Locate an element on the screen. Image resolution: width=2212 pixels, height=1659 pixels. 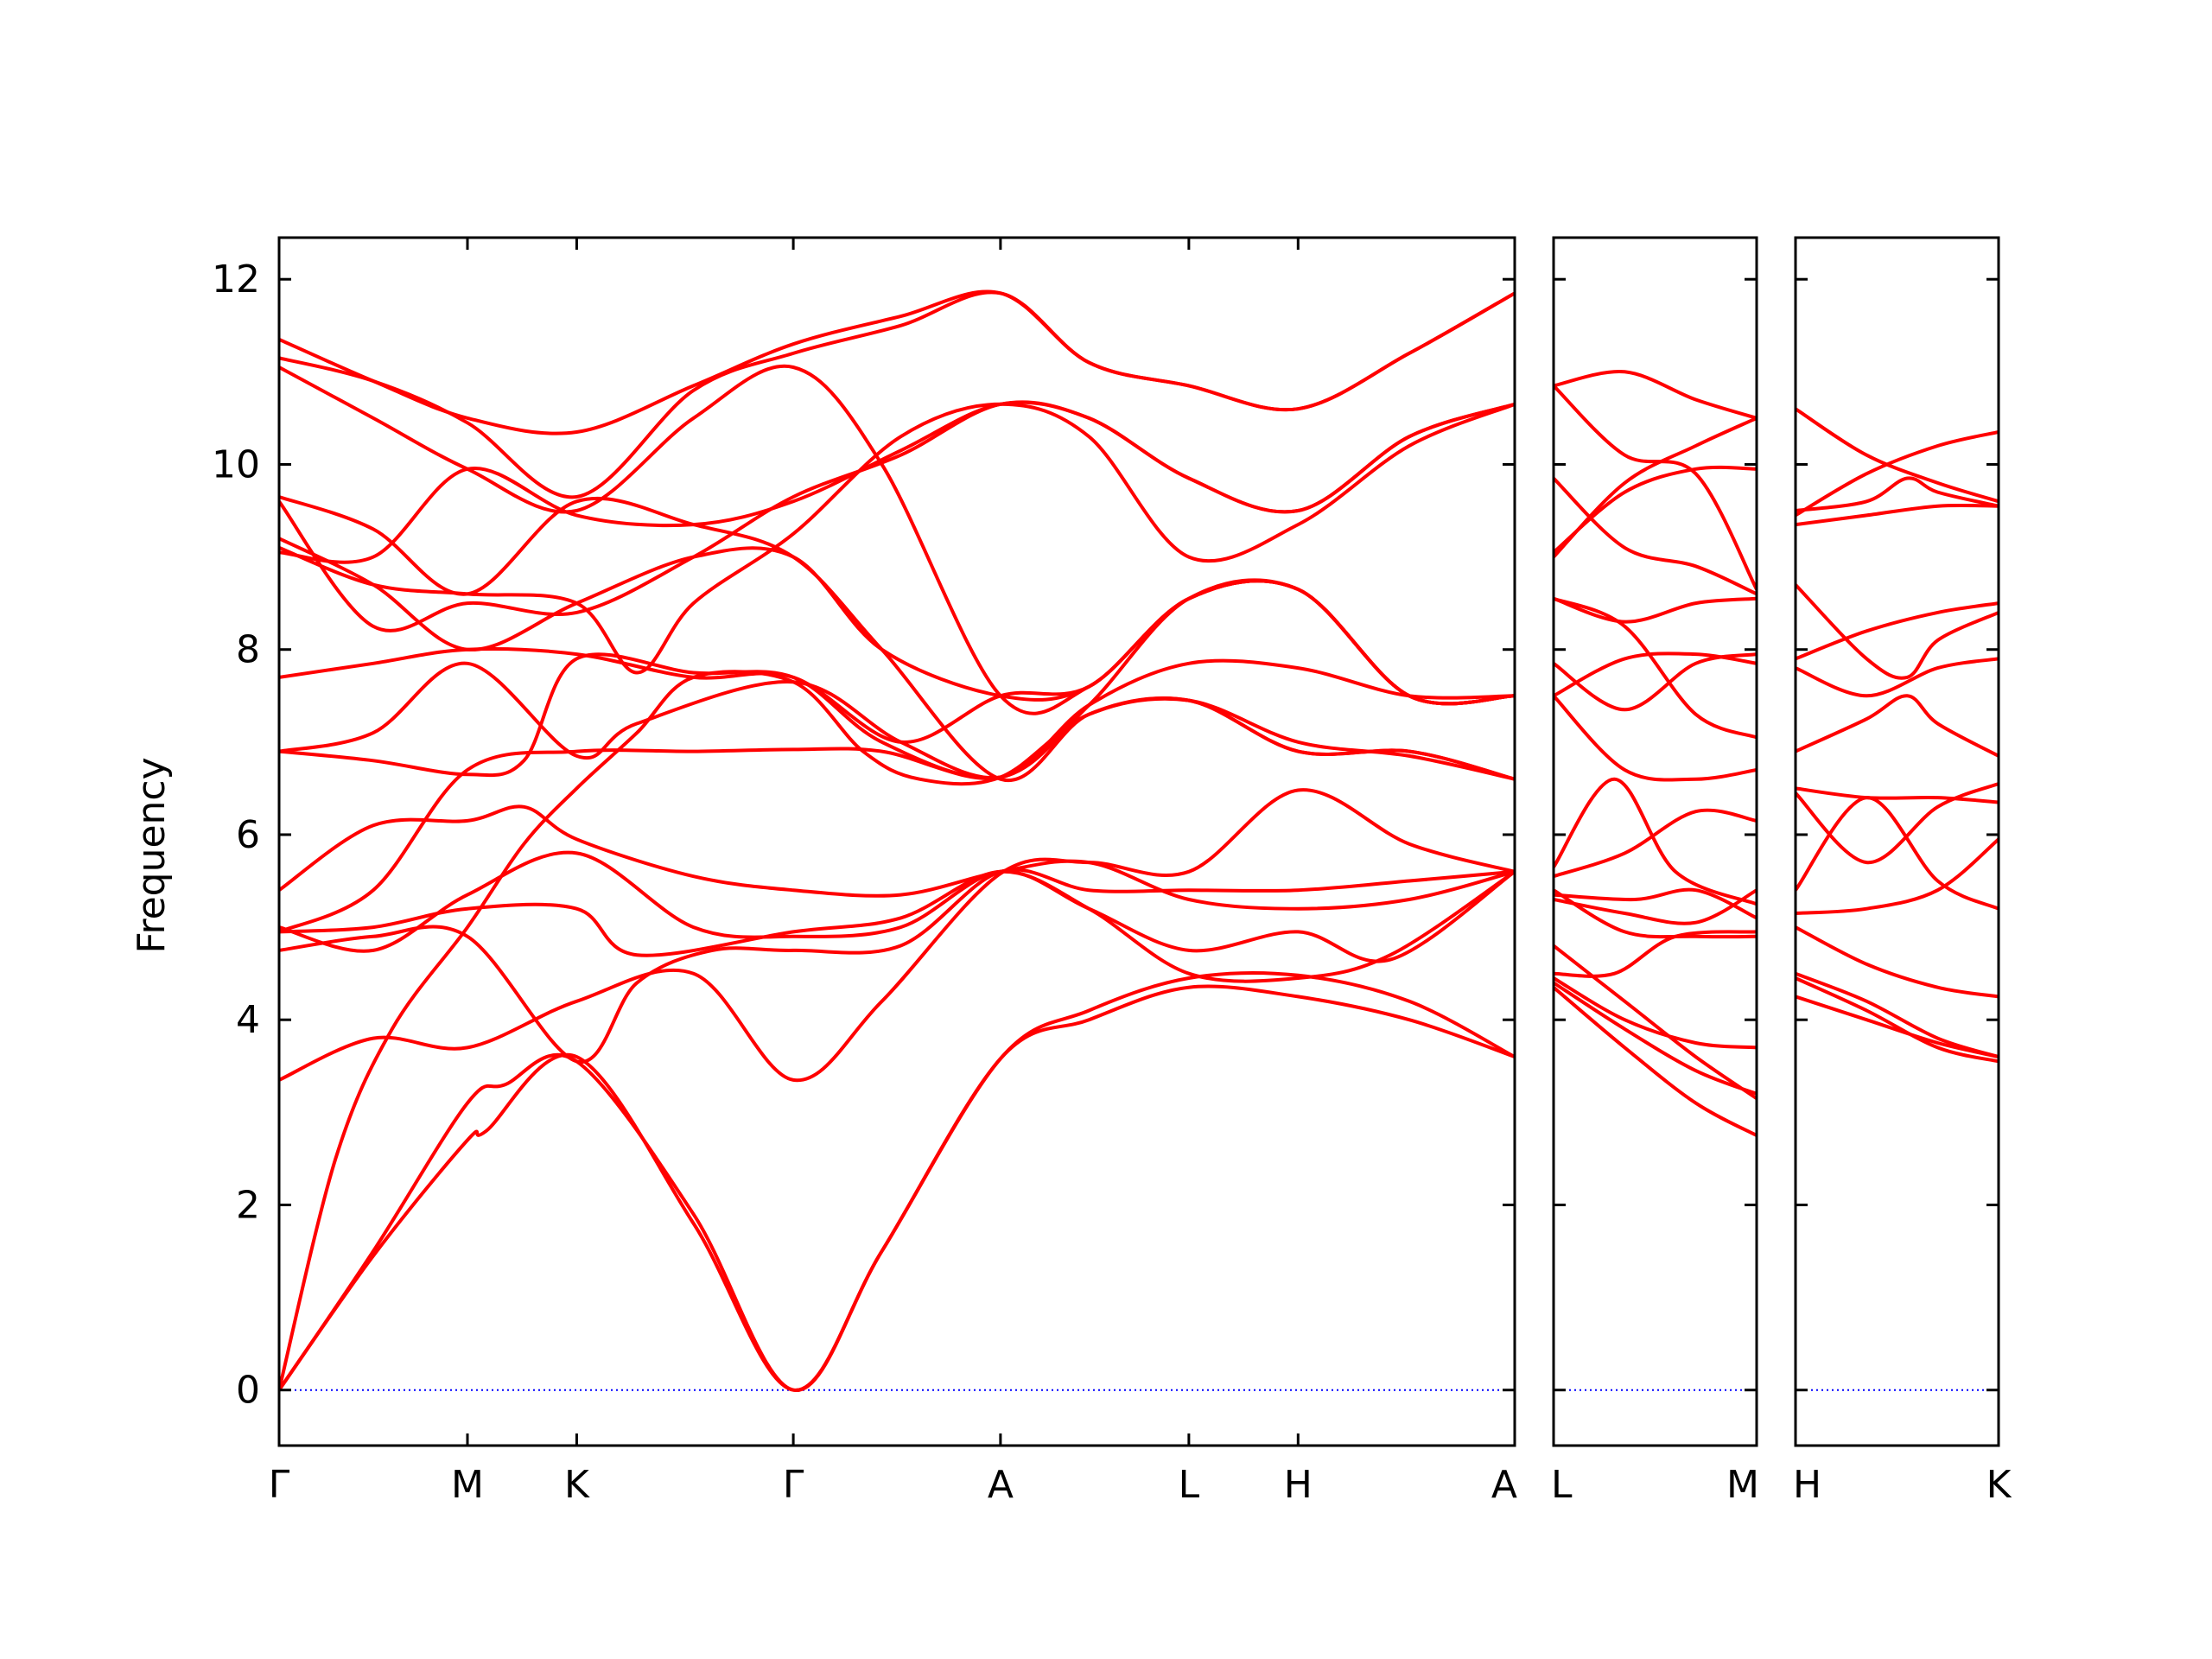
y-tick-label: 4 is located at coordinates (248, 1020).